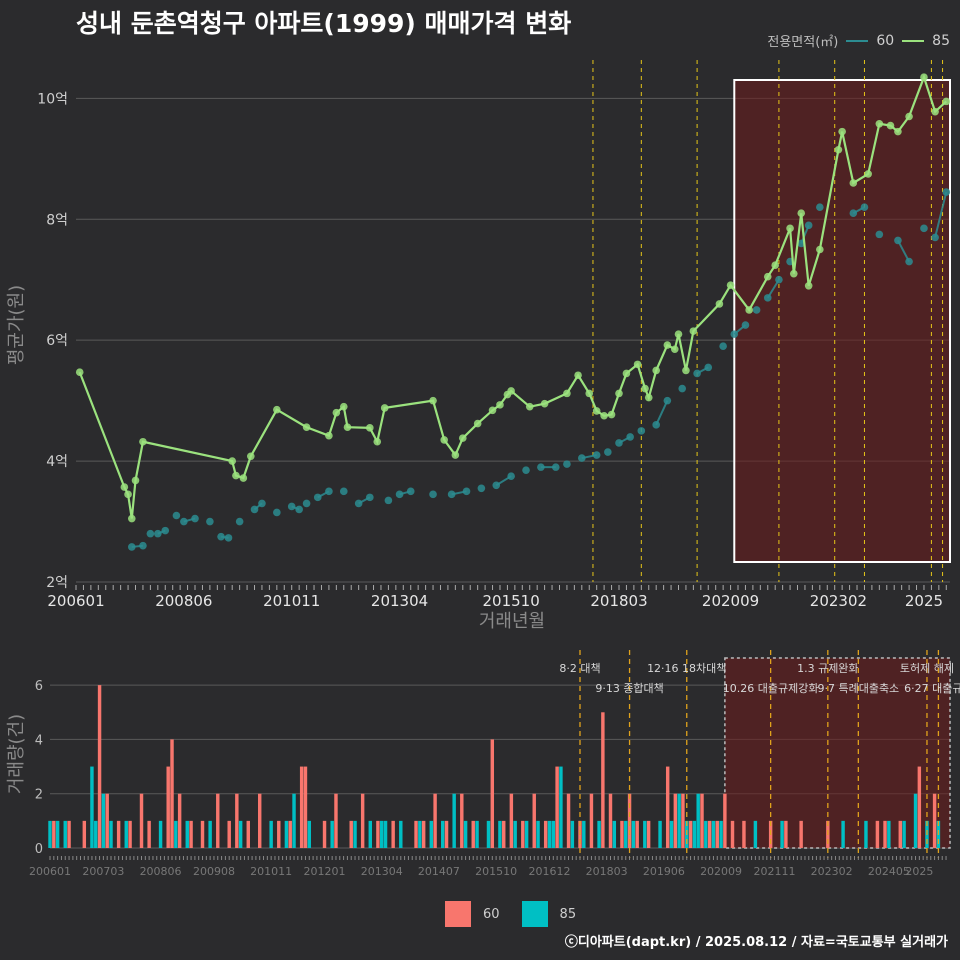 This screenshot has height=960, width=960. I want to click on x-tick-label-bottom: 200806, so click(161, 871).